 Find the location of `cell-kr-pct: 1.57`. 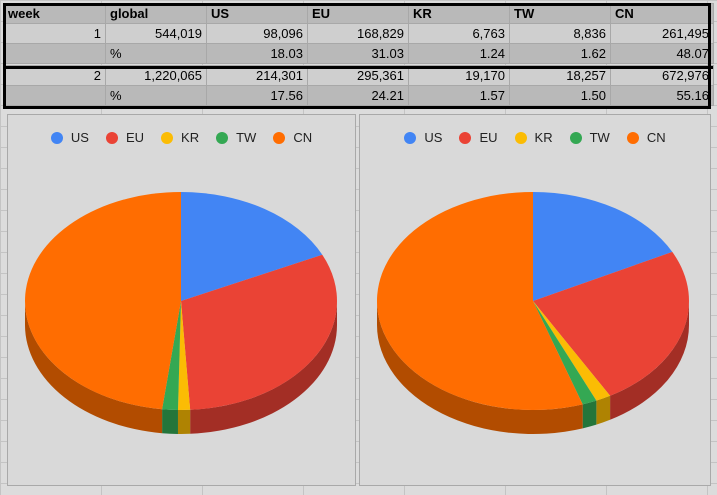

cell-kr-pct: 1.57 is located at coordinates (459, 95).